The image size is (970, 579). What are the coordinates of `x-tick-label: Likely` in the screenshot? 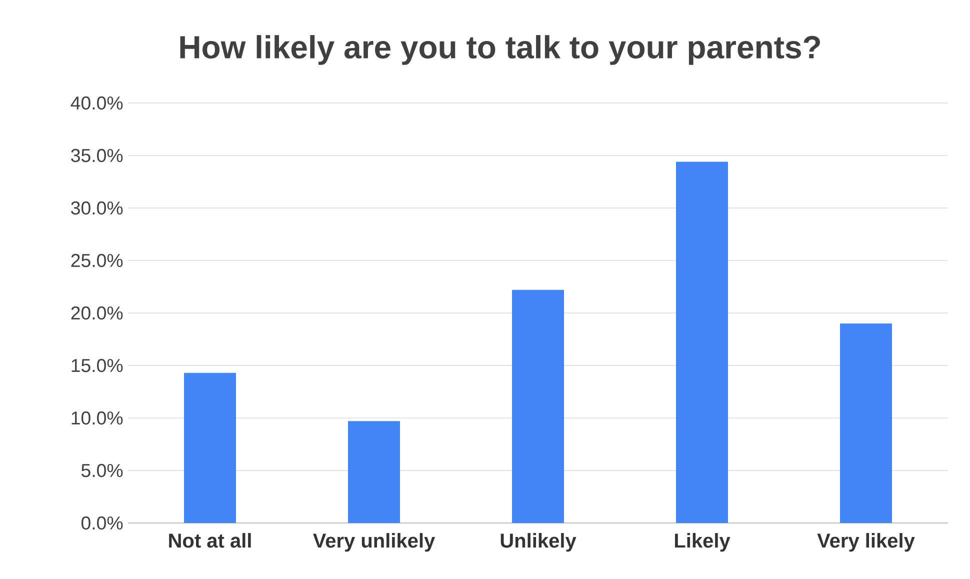 It's located at (702, 542).